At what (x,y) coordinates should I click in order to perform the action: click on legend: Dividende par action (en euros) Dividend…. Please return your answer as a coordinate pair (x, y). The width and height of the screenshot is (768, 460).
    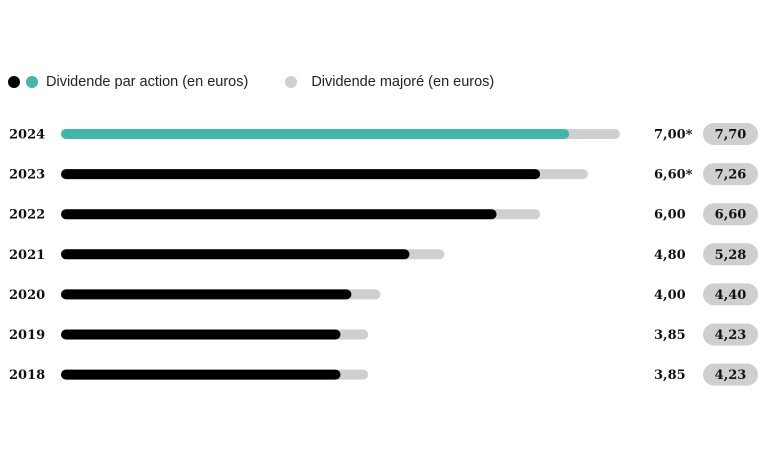
    Looking at the image, I should click on (251, 82).